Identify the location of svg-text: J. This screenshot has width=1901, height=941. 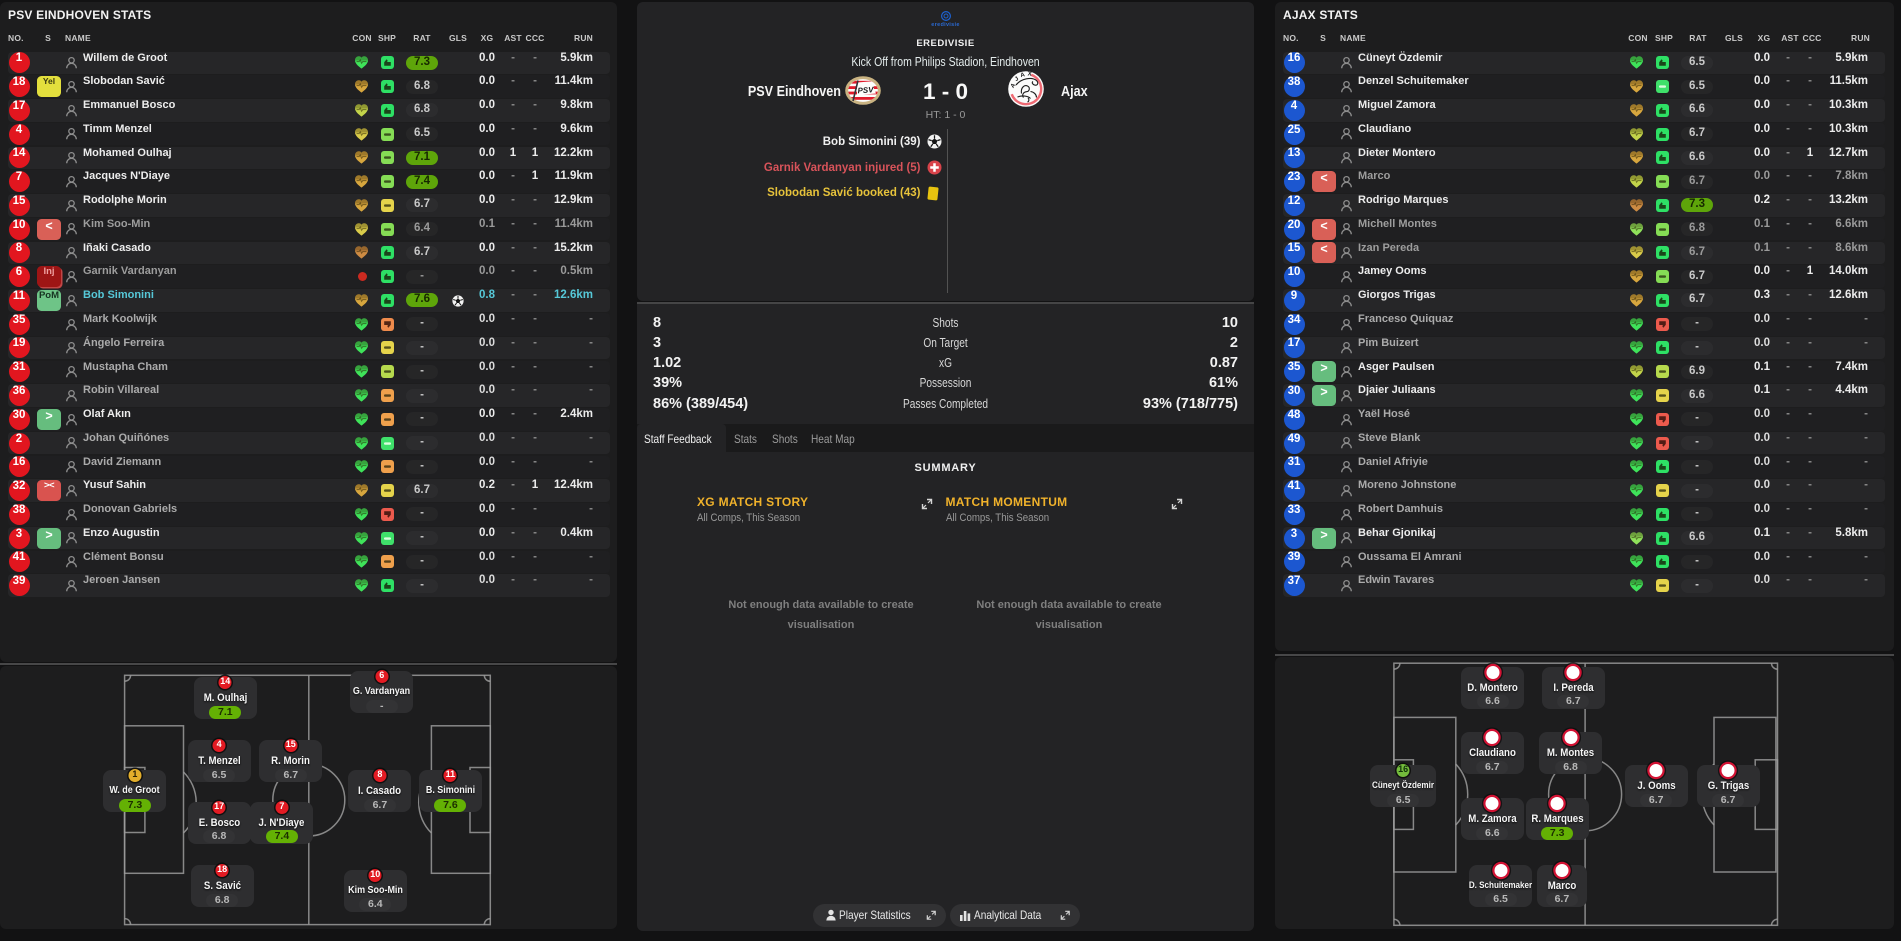
(1017, 79).